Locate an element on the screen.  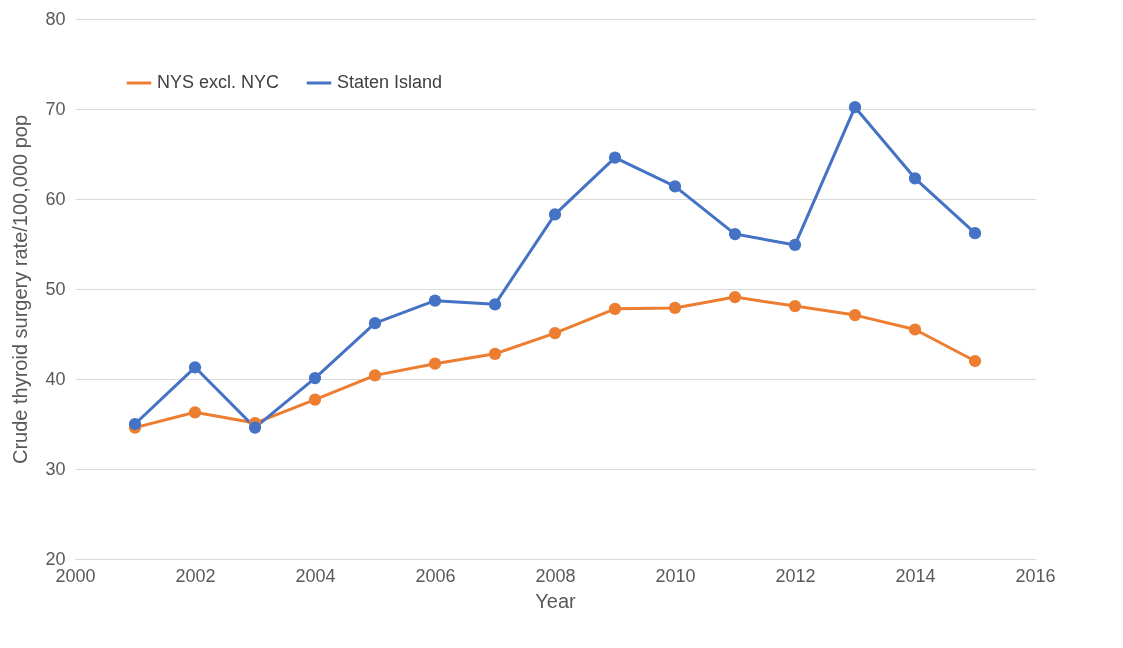
y-tick-label: 40 is located at coordinates (55, 378).